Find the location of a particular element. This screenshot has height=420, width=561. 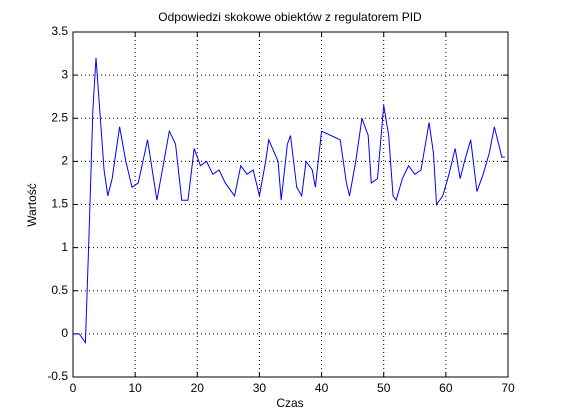

x-tick-label: 30 is located at coordinates (260, 388).